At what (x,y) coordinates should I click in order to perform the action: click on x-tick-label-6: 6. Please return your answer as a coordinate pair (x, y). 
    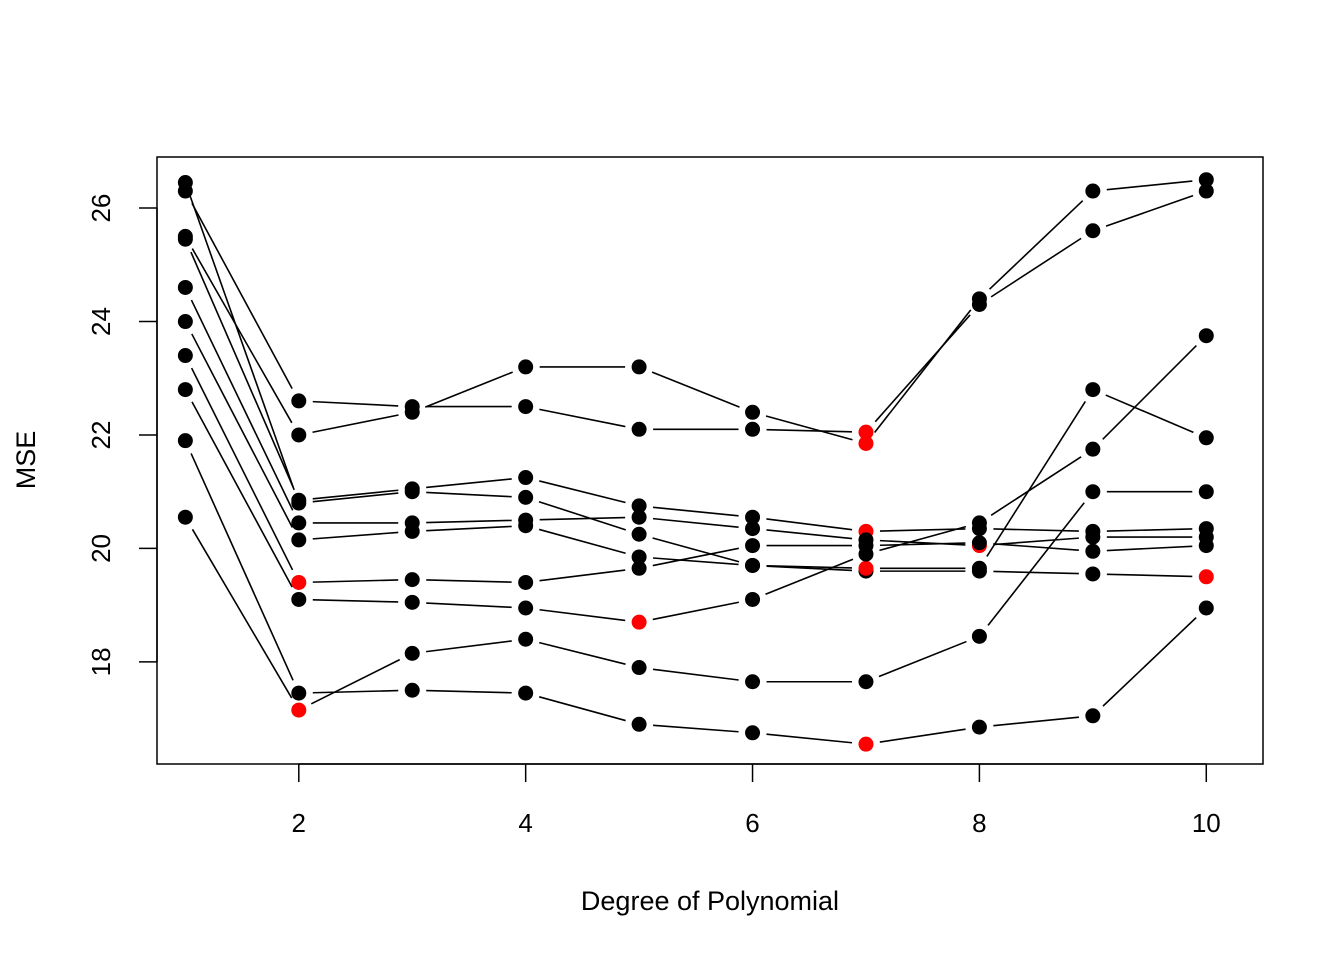
    Looking at the image, I should click on (752, 823).